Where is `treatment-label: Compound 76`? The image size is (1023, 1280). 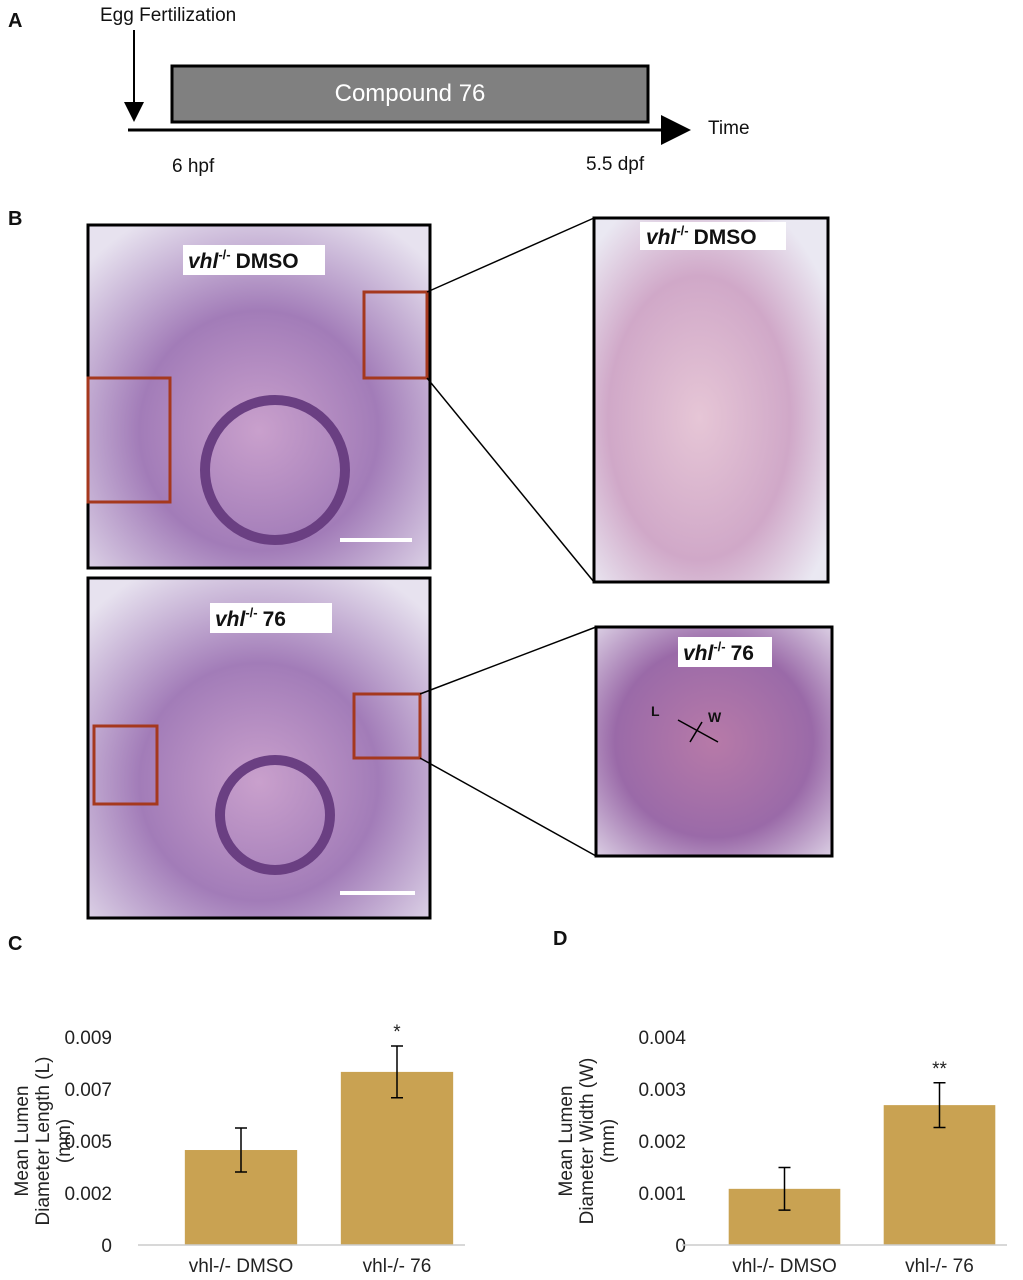
treatment-label: Compound 76 is located at coordinates (410, 93).